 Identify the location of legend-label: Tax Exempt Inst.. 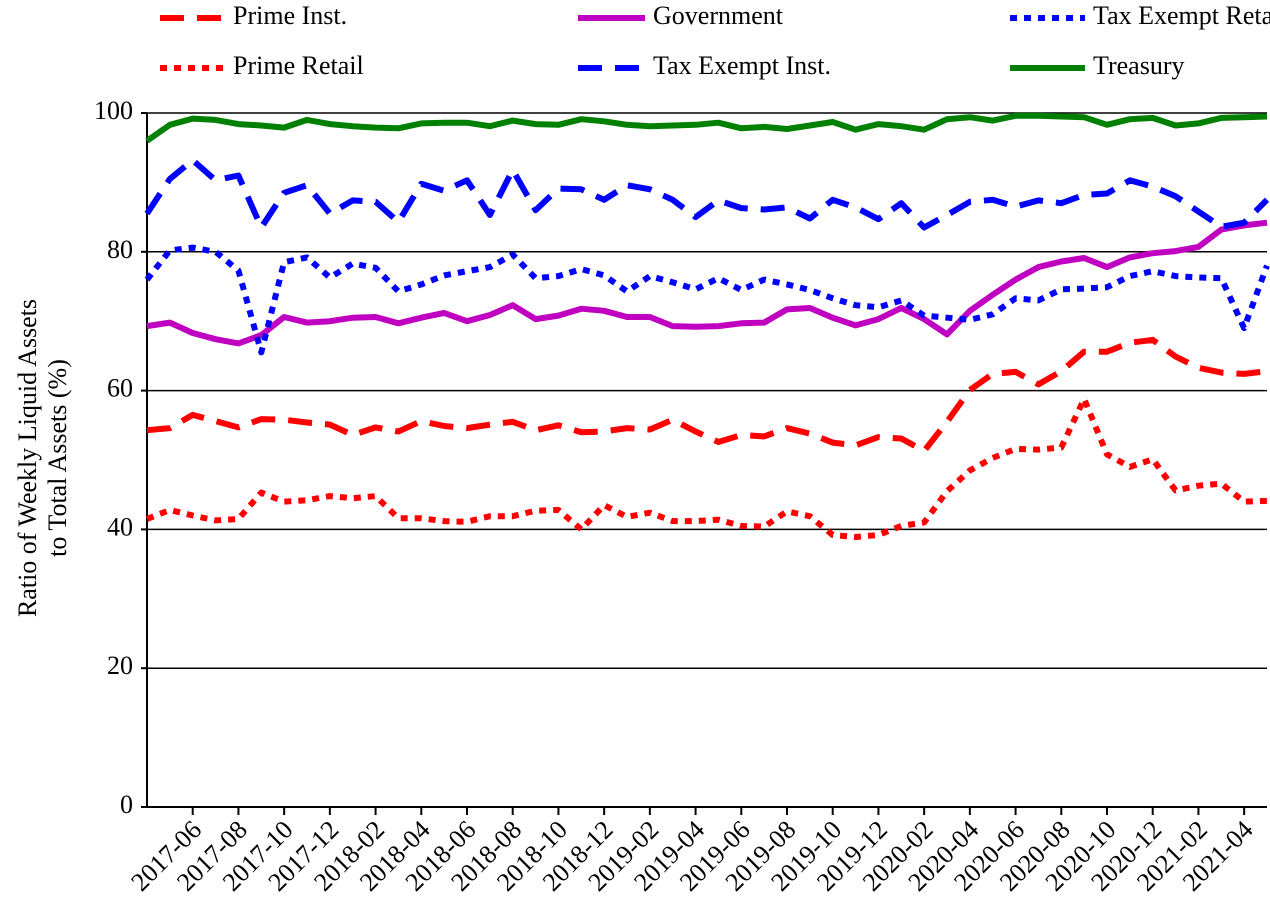
(742, 65).